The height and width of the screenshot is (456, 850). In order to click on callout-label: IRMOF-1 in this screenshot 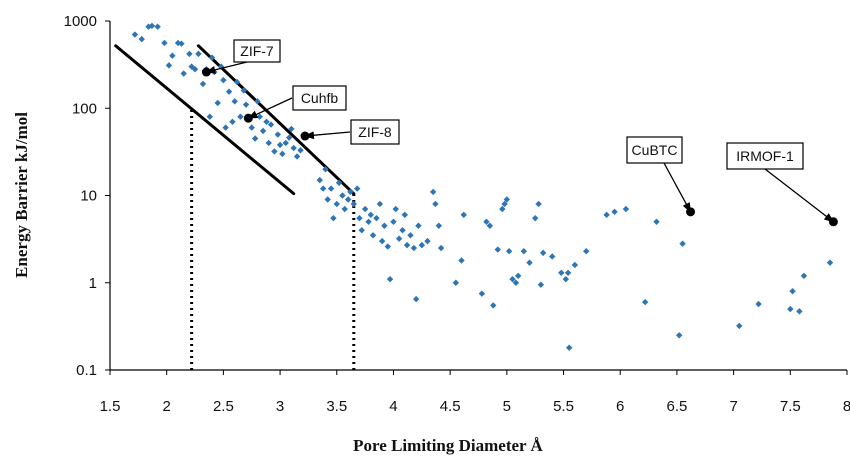, I will do `click(765, 156)`.